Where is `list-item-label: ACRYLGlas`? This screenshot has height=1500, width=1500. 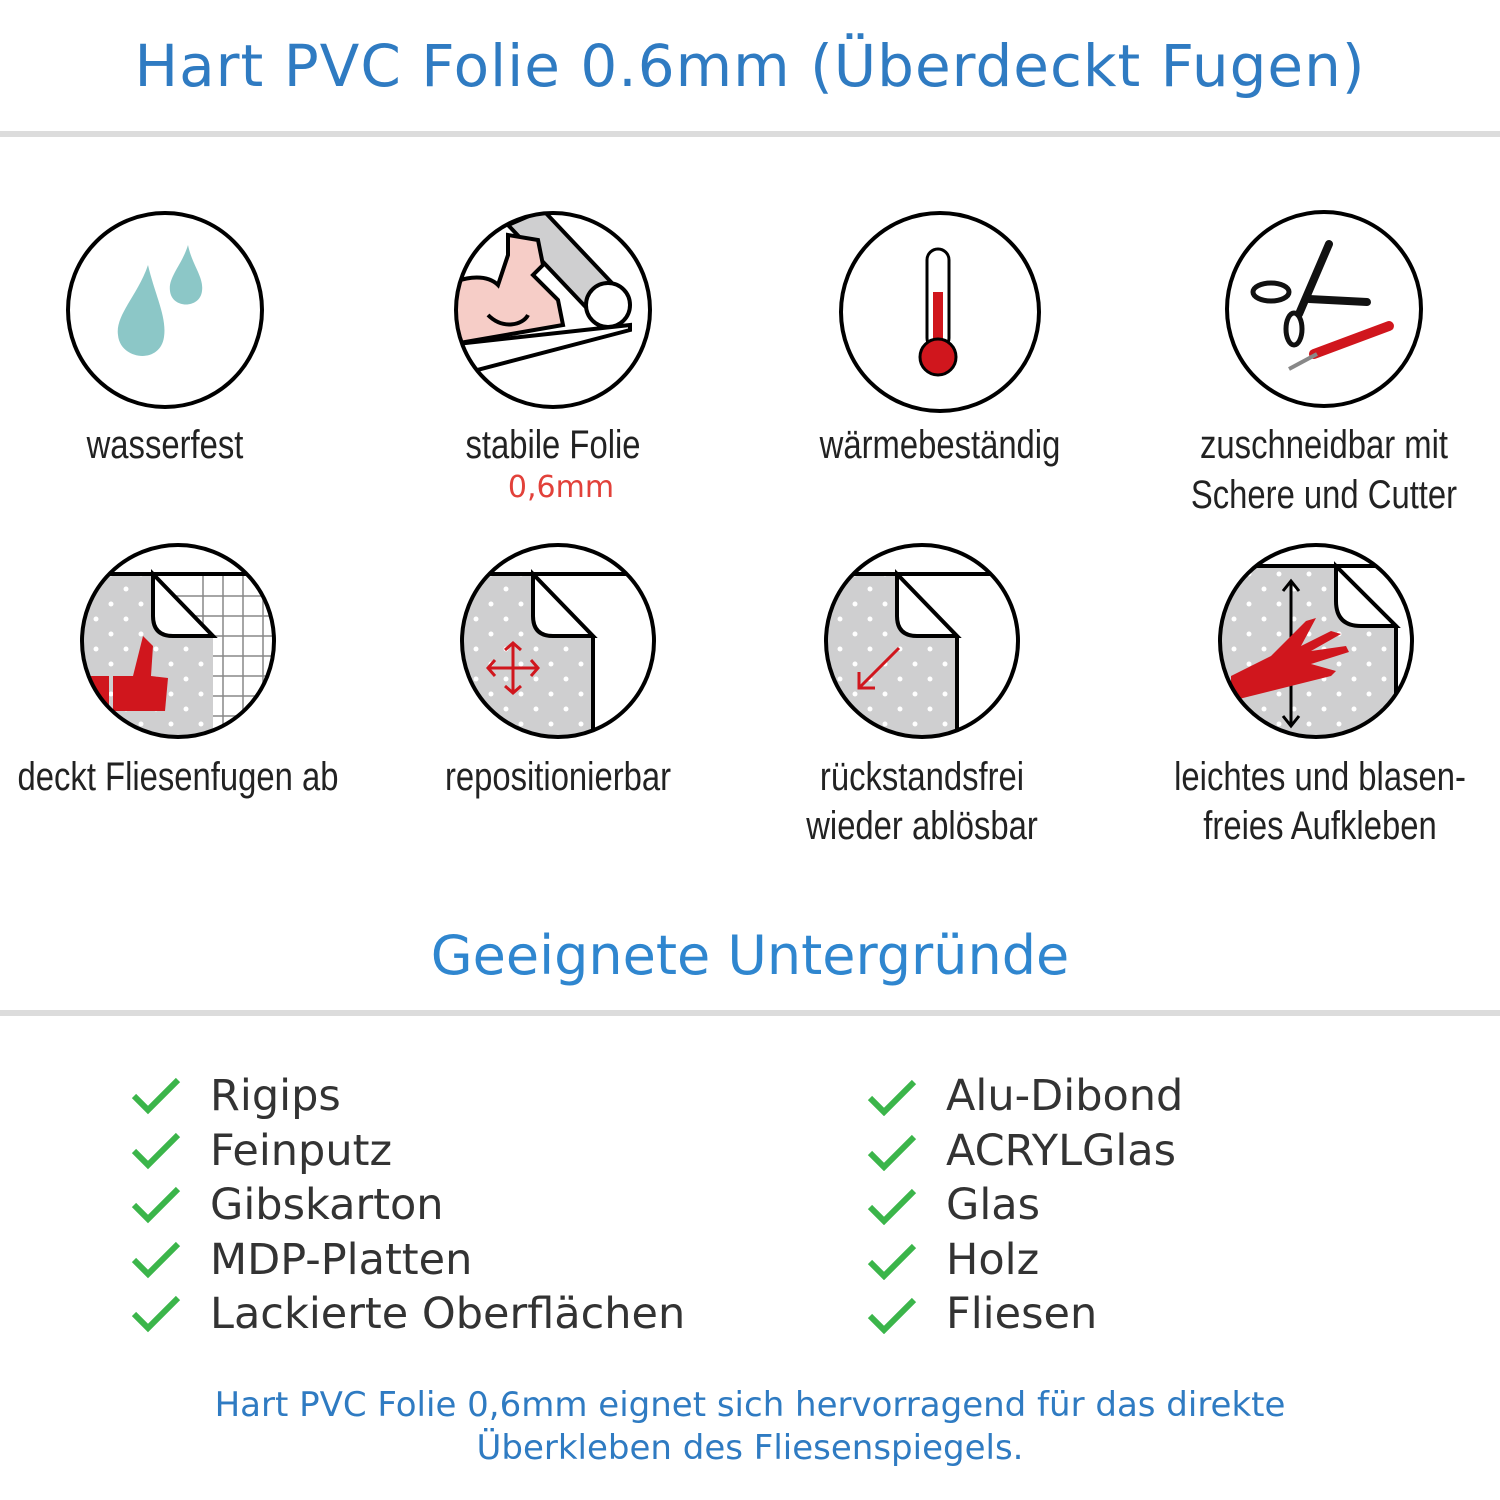 list-item-label: ACRYLGlas is located at coordinates (1061, 1150).